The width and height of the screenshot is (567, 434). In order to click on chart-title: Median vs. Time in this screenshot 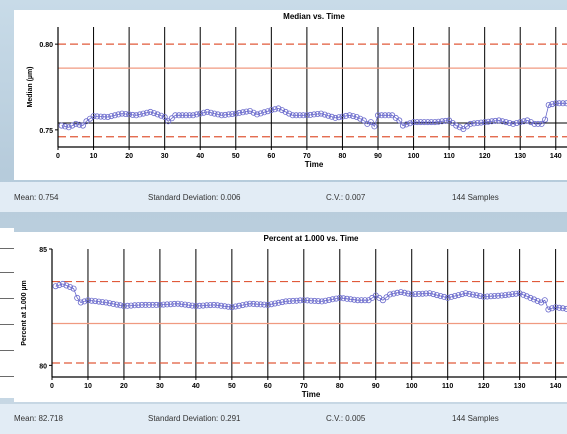, I will do `click(314, 16)`.